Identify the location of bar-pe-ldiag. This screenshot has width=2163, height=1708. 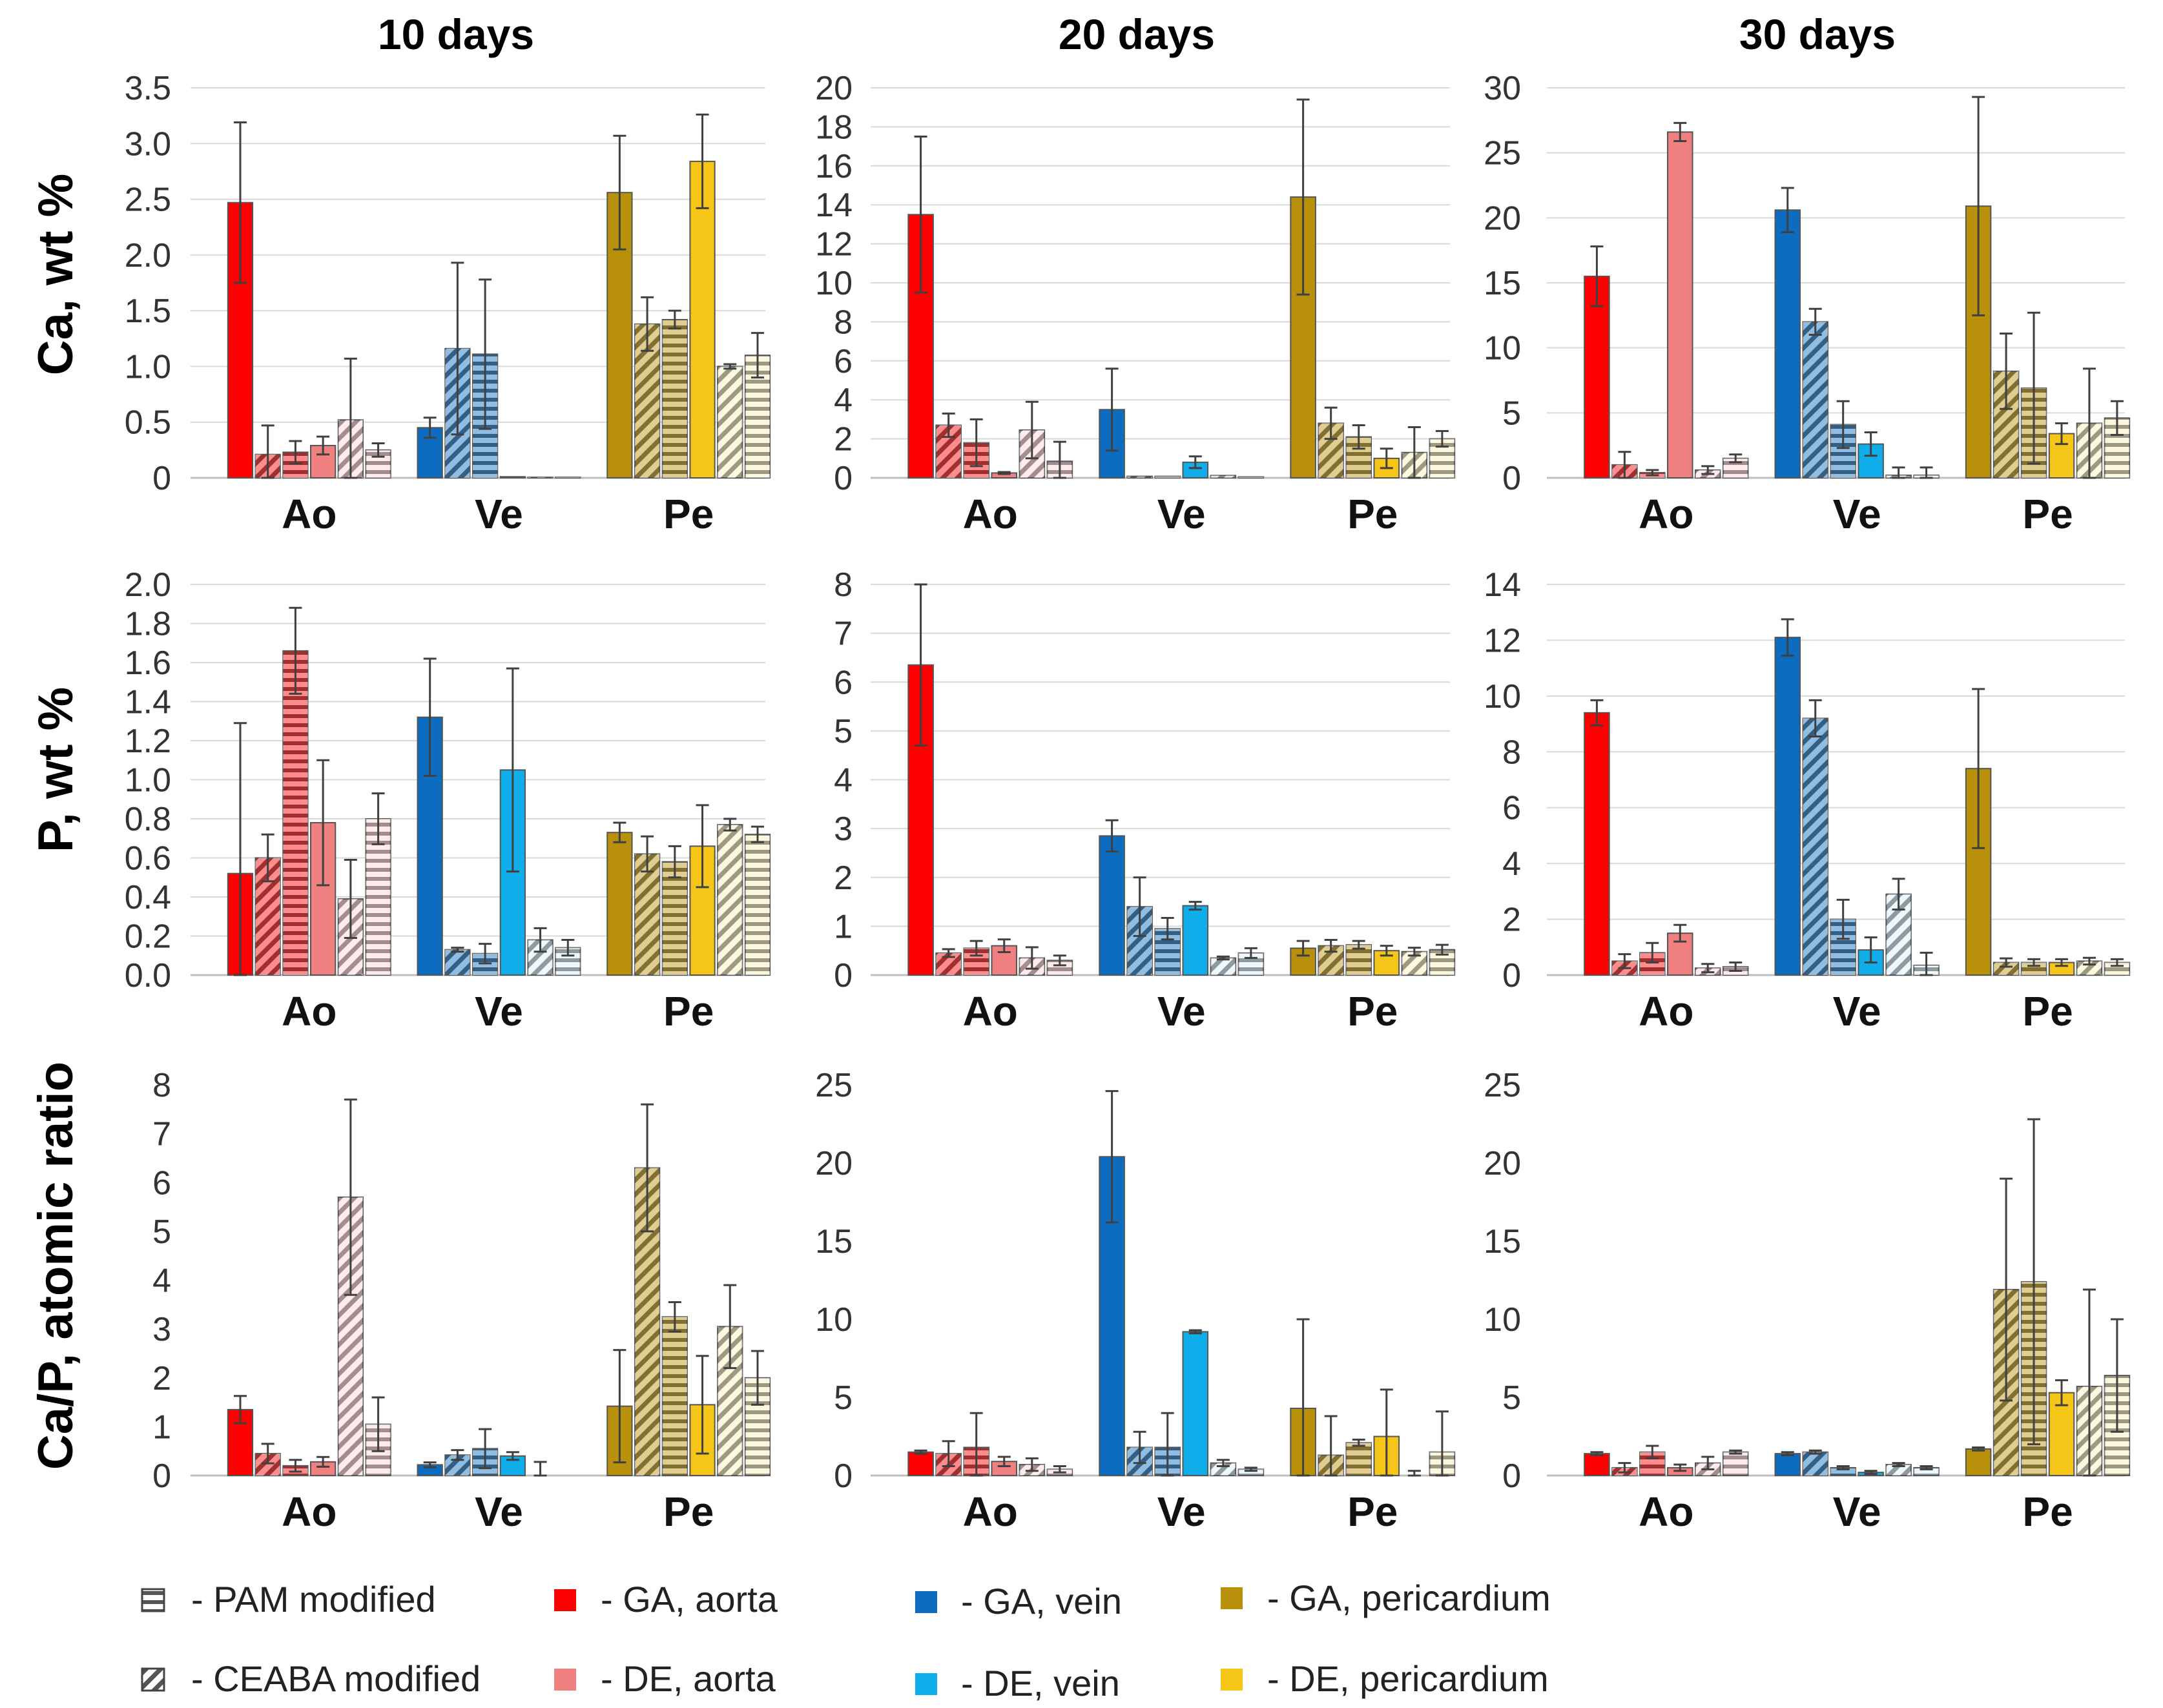
(2089, 1382).